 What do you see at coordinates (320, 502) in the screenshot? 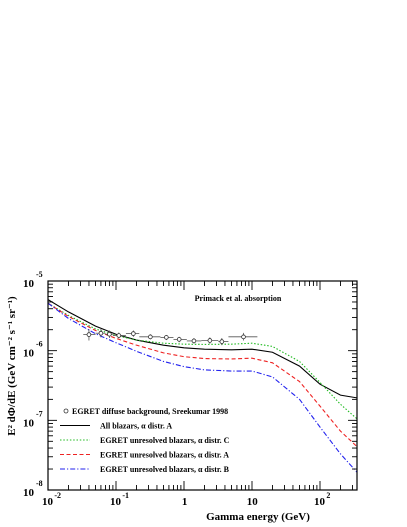
I see `x-tick-label-5: 10` at bounding box center [320, 502].